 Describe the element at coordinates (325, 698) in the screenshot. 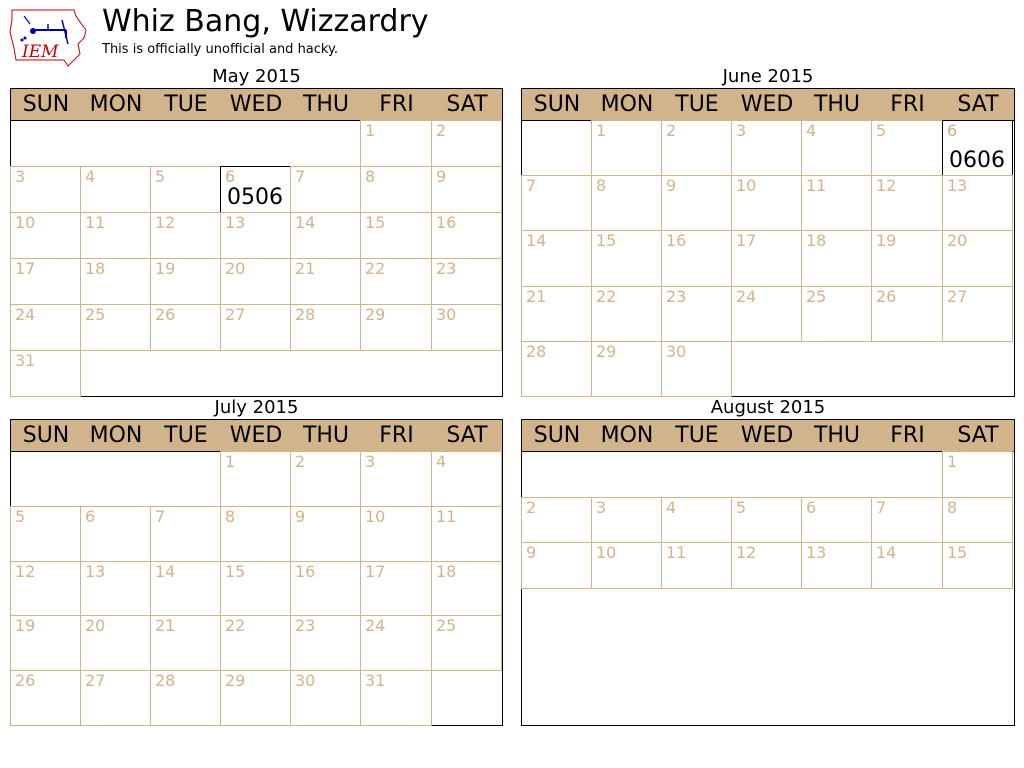

I see `day-cell: 30` at that location.